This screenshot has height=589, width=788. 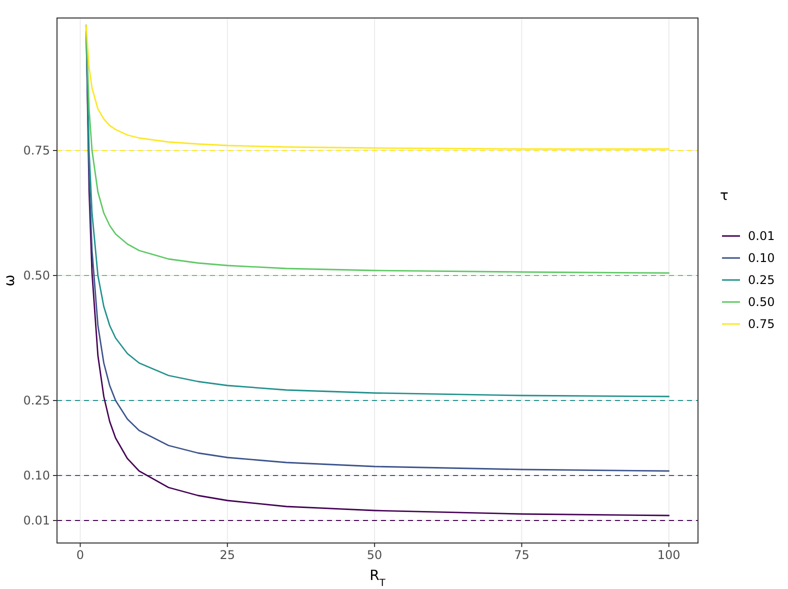 What do you see at coordinates (10, 280) in the screenshot?
I see `y-axis-title: ω` at bounding box center [10, 280].